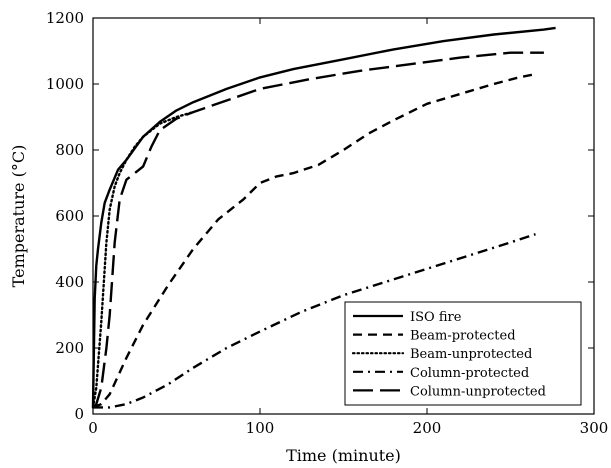  What do you see at coordinates (436, 317) in the screenshot?
I see `legend-label-iso-fire: ISO fire` at bounding box center [436, 317].